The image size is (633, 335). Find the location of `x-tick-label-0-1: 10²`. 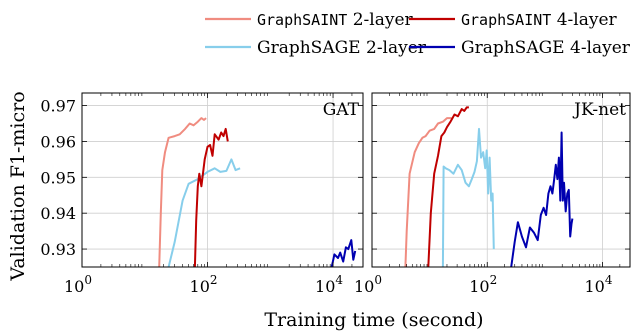

x-tick-label-0-1: 10² is located at coordinates (204, 284).